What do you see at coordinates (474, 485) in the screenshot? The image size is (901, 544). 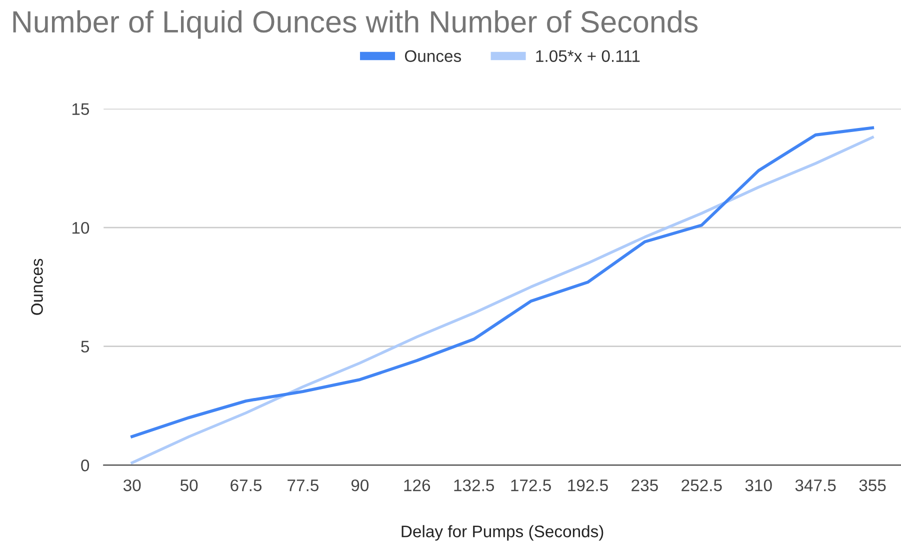 I see `x-tick-label: 132.5` at bounding box center [474, 485].